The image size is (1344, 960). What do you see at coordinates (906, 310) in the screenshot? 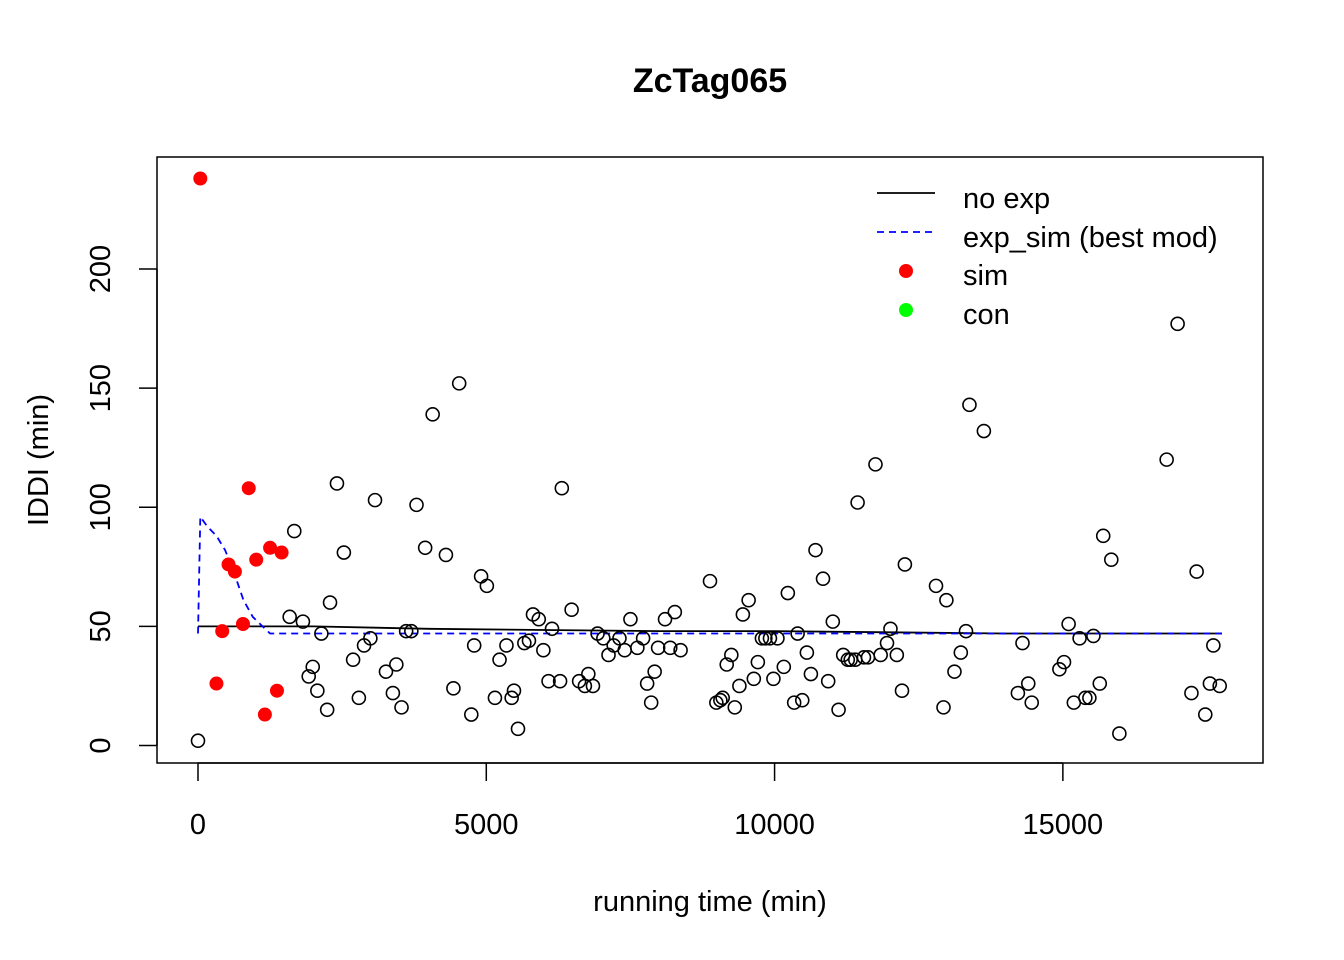
I see `legend-key-con` at bounding box center [906, 310].